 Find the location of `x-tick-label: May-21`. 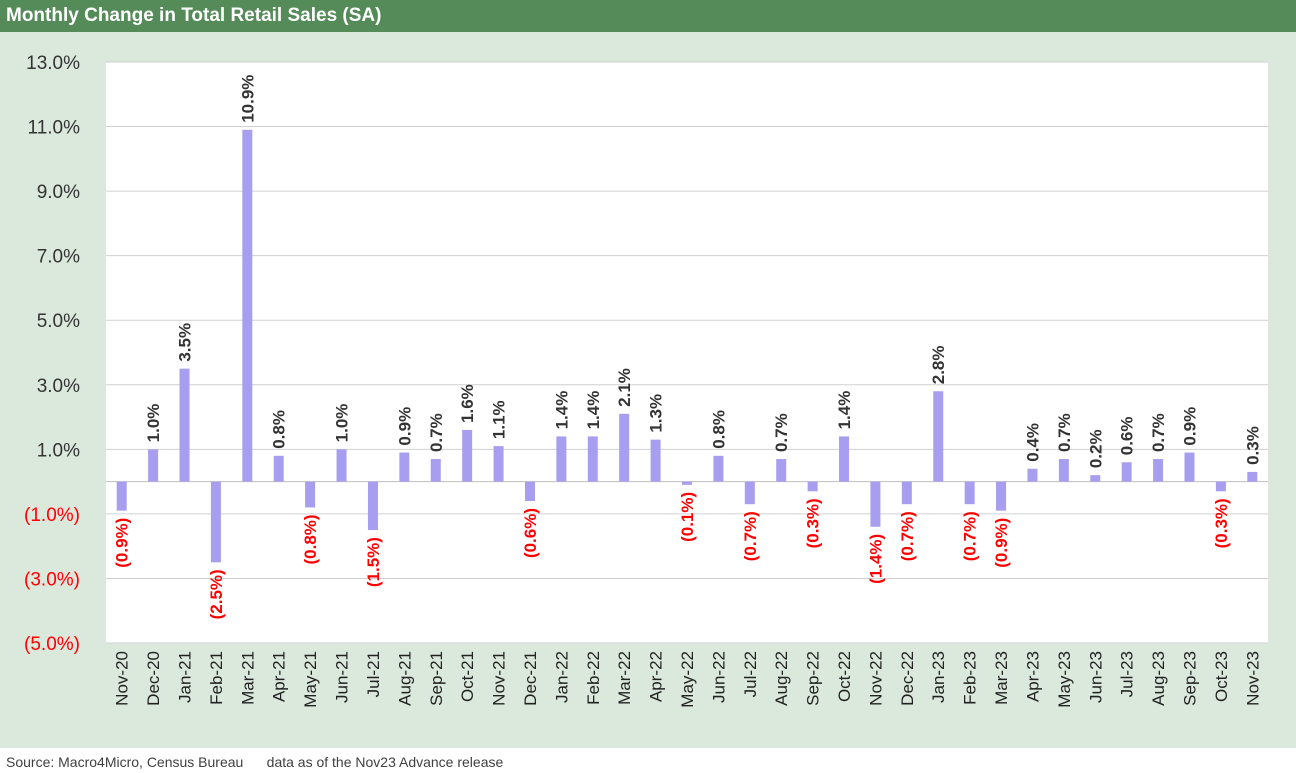

x-tick-label: May-21 is located at coordinates (310, 679).